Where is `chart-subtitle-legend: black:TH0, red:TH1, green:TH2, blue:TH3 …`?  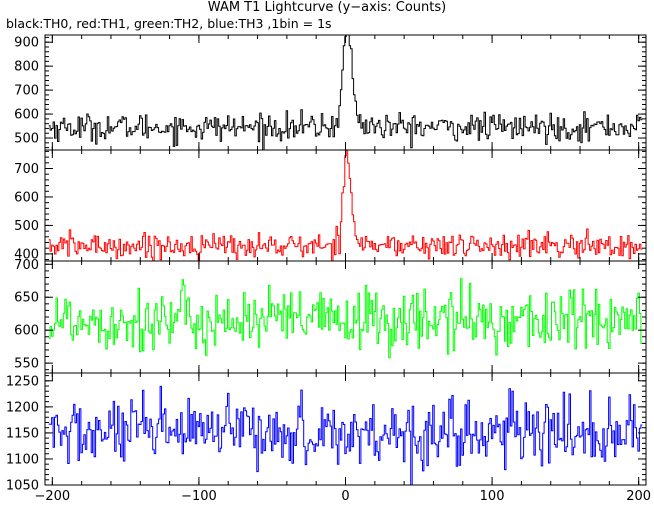 chart-subtitle-legend: black:TH0, red:TH1, green:TH2, blue:TH3 … is located at coordinates (169, 23).